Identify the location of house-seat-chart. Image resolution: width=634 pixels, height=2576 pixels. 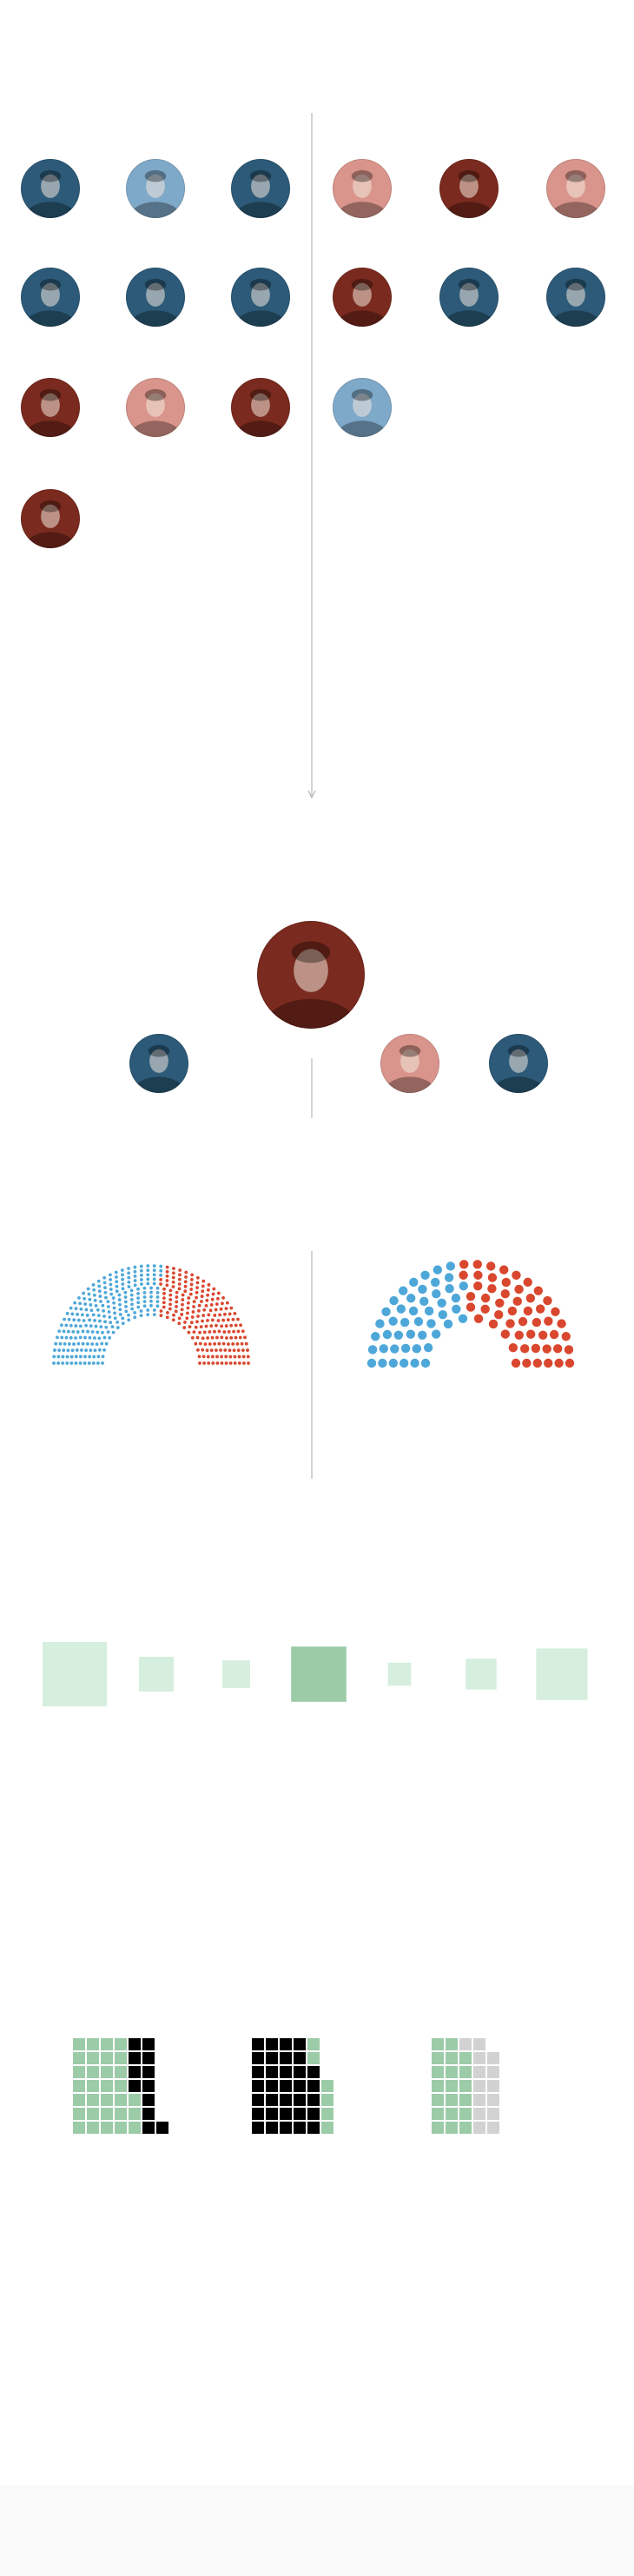
(151, 1314).